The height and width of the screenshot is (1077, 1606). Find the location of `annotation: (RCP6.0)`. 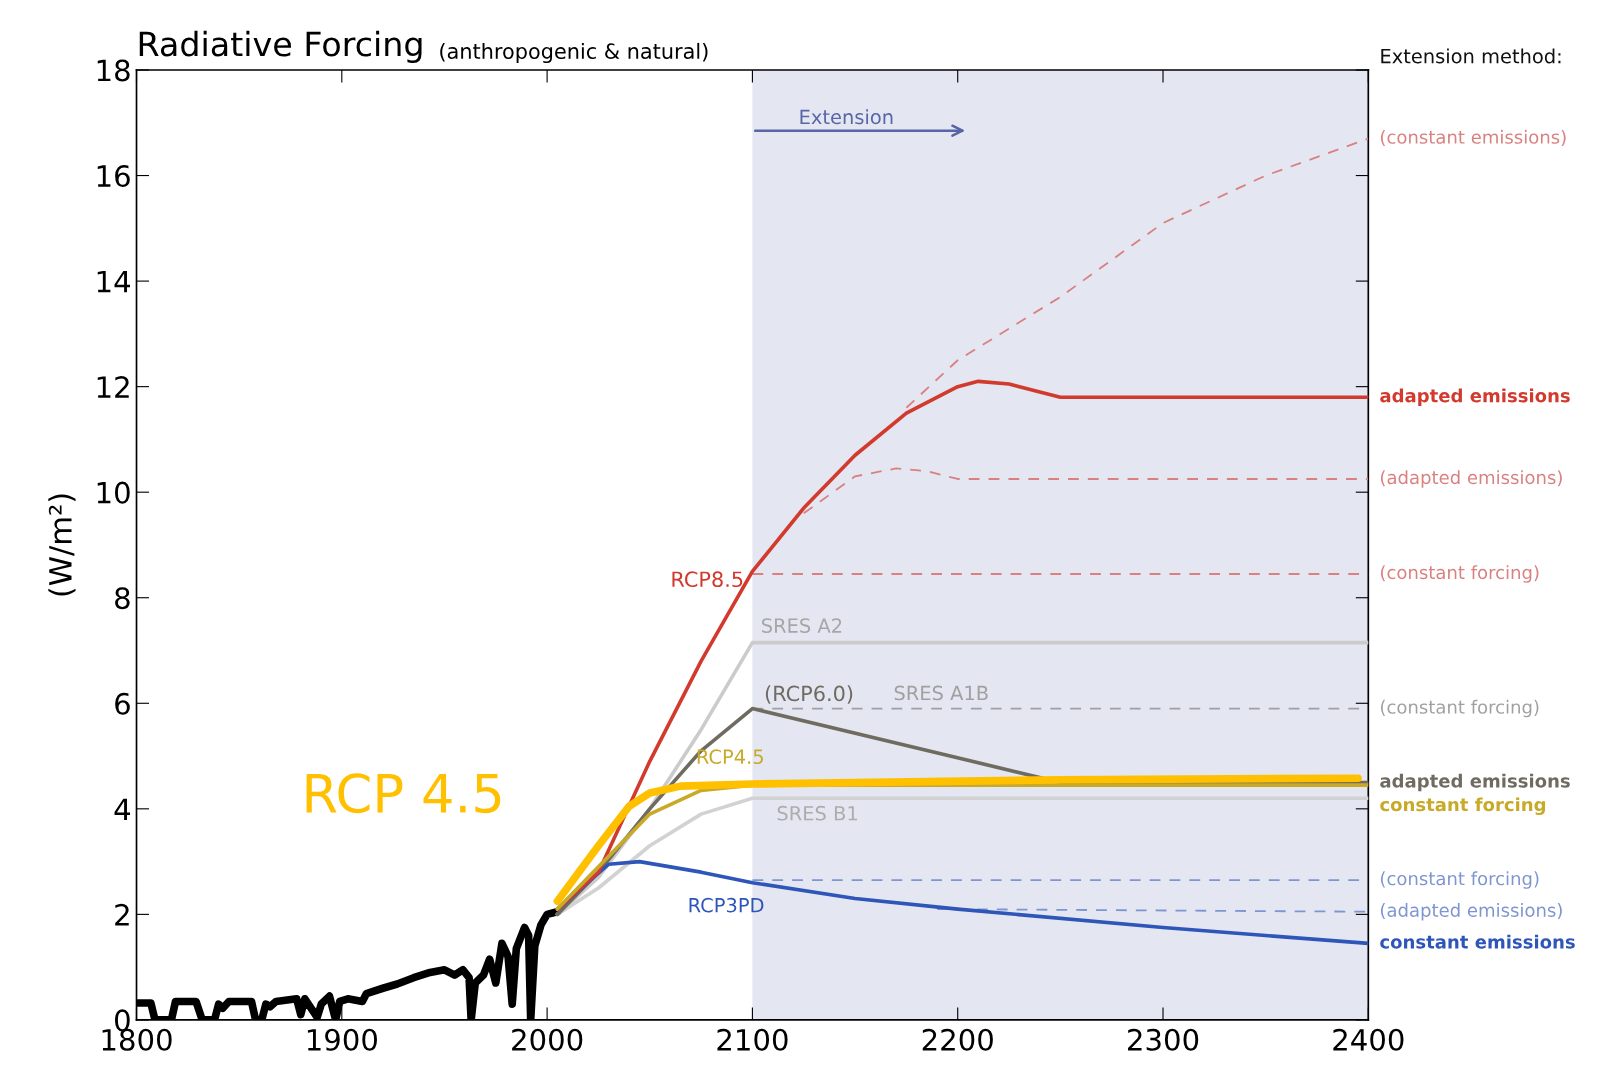

annotation: (RCP6.0) is located at coordinates (809, 694).